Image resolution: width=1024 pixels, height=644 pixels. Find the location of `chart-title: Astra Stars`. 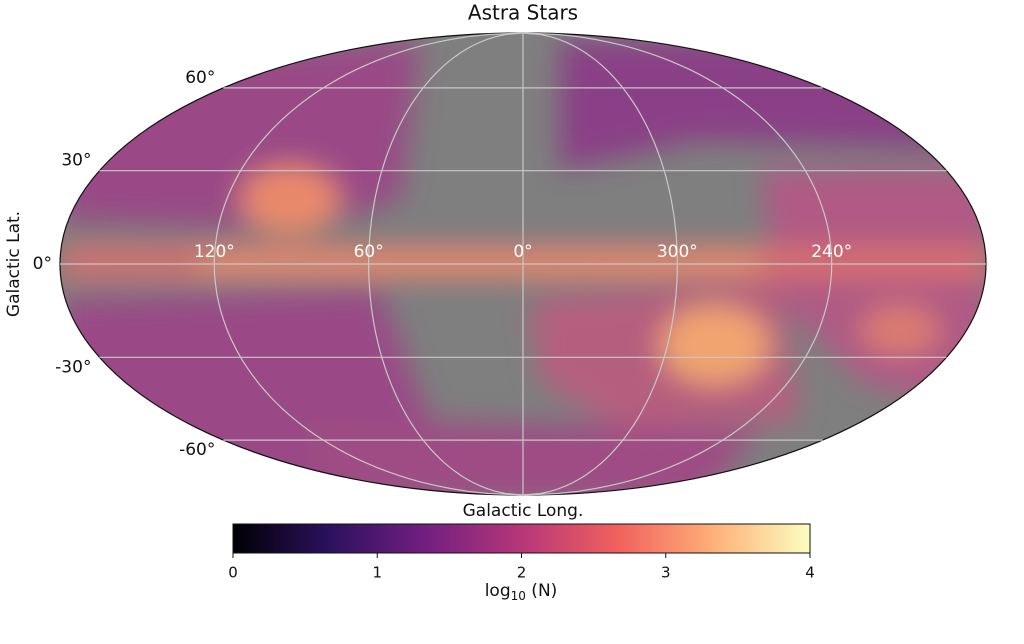

chart-title: Astra Stars is located at coordinates (523, 13).